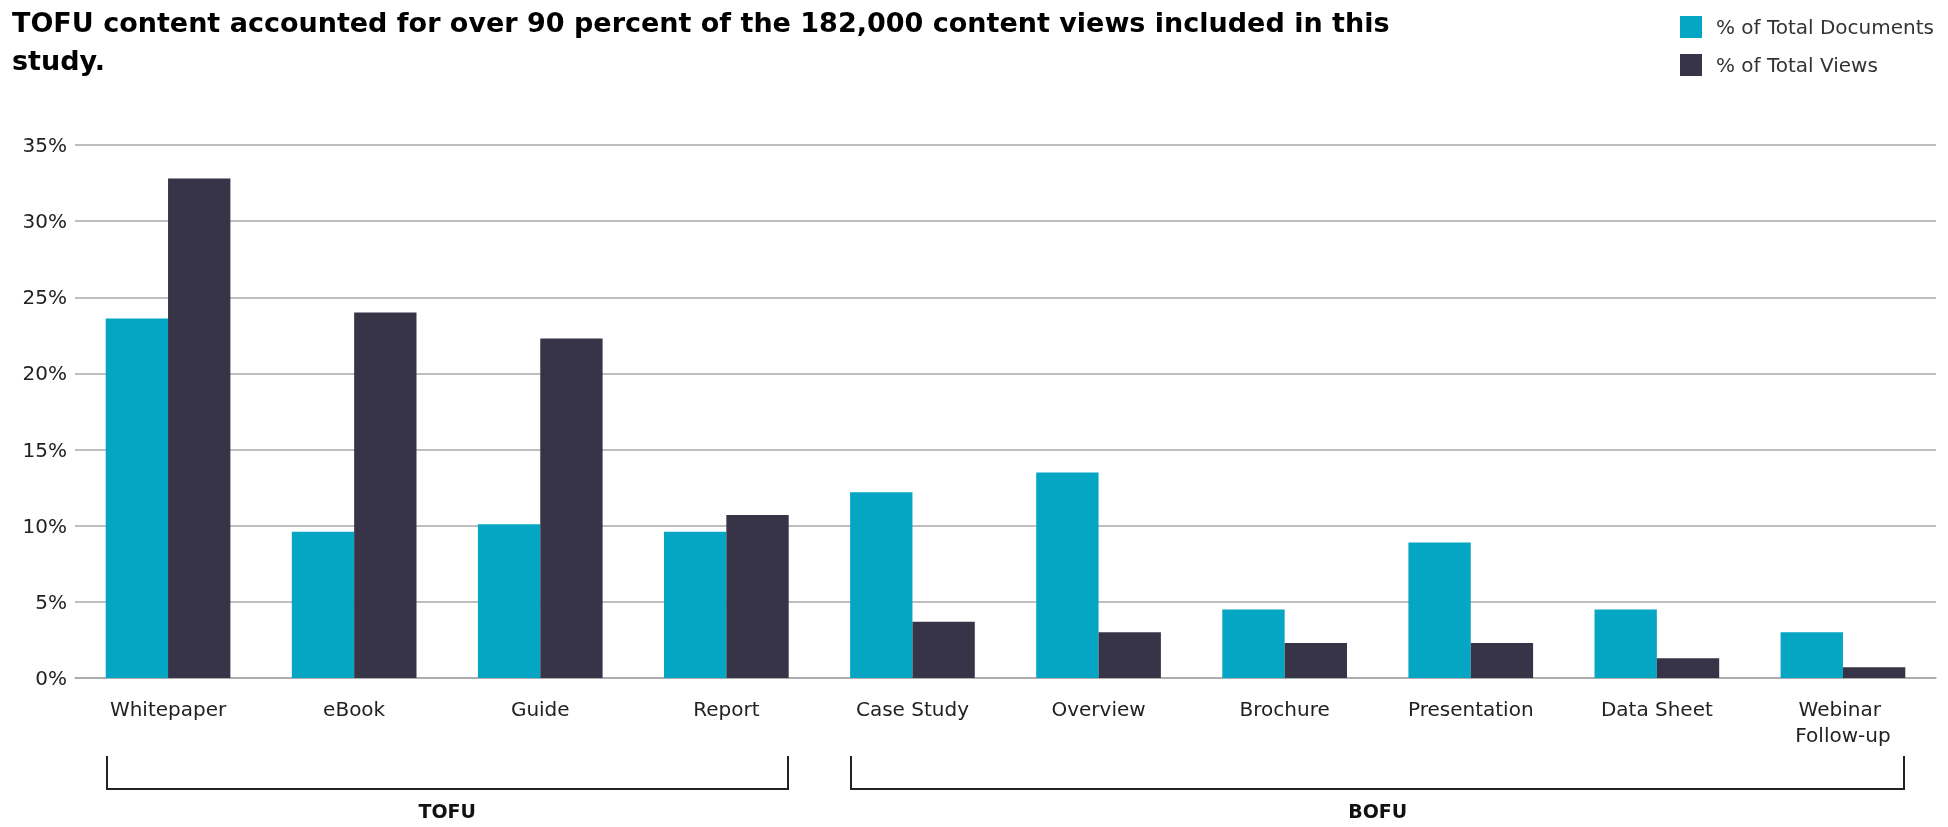  What do you see at coordinates (51, 601) in the screenshot?
I see `y-tick-label: 5%` at bounding box center [51, 601].